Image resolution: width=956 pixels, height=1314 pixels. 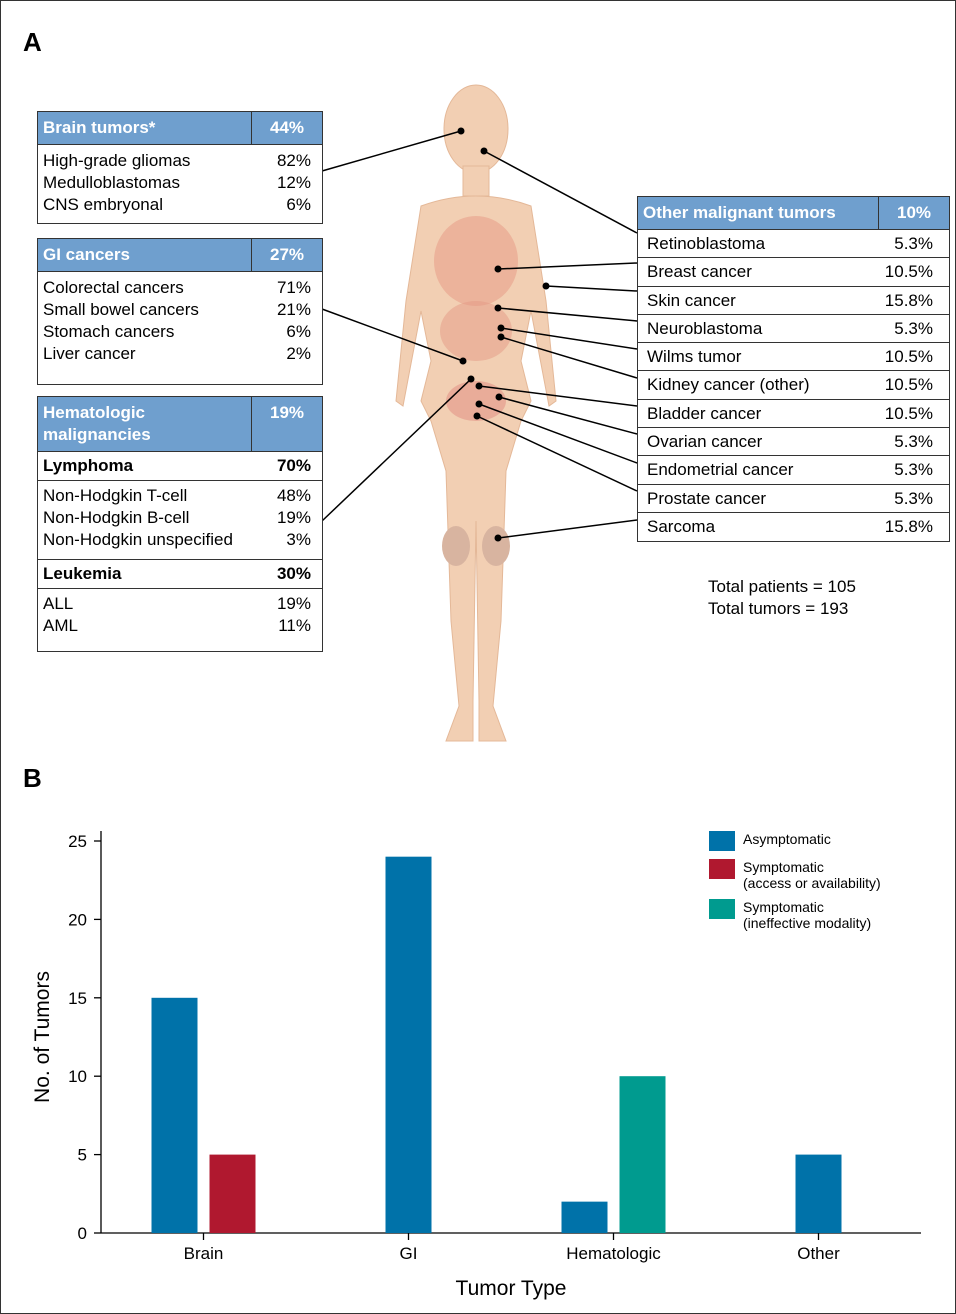 What do you see at coordinates (145, 255) in the screenshot?
I see `table-header-label: GI cancers` at bounding box center [145, 255].